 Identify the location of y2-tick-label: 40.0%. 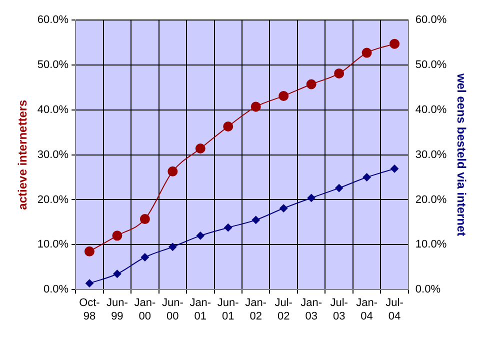
(431, 110).